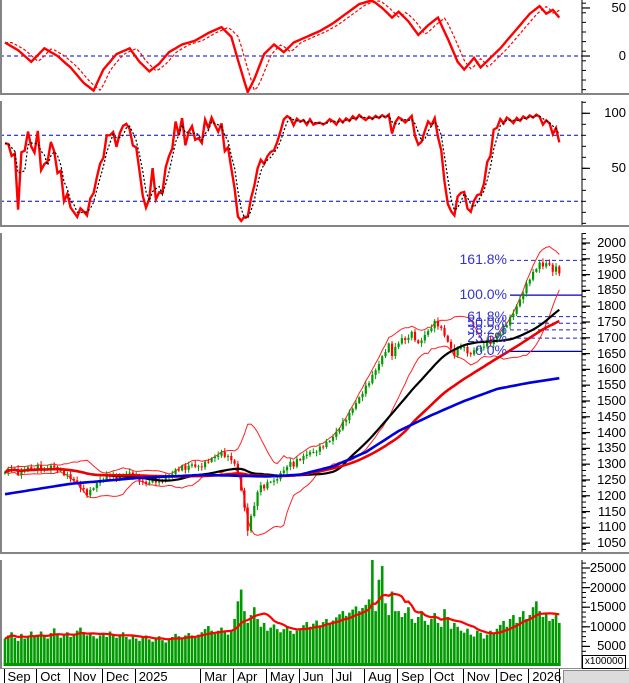 The width and height of the screenshot is (629, 683). Describe the element at coordinates (344, 676) in the screenshot. I see `x-axis-month-label: Jul` at that location.